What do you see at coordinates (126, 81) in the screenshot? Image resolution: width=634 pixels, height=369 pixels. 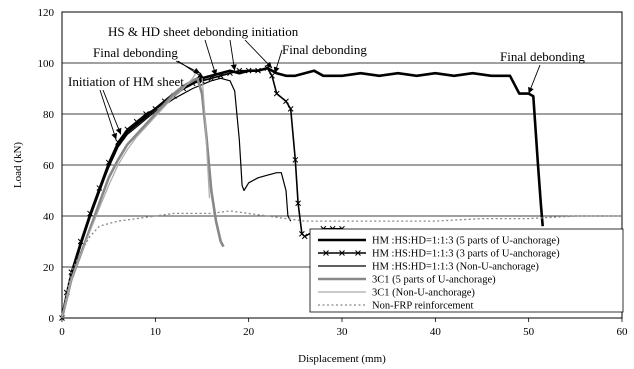 I see `annotation-text: Initiation of HM sheet` at bounding box center [126, 81].